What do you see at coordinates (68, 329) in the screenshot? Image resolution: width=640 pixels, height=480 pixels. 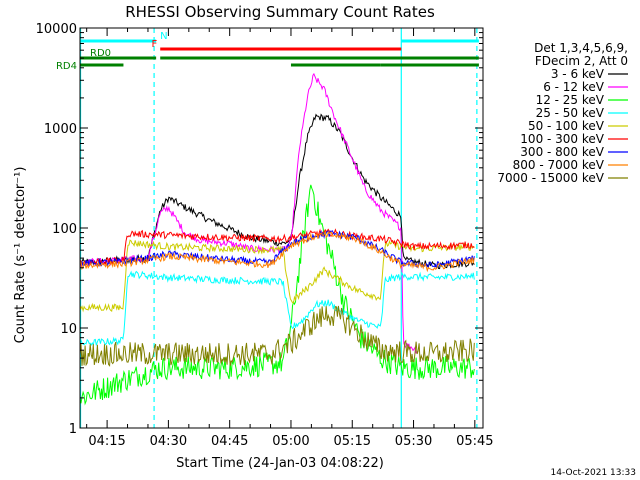 I see `y-tick-label: 10` at bounding box center [68, 329].